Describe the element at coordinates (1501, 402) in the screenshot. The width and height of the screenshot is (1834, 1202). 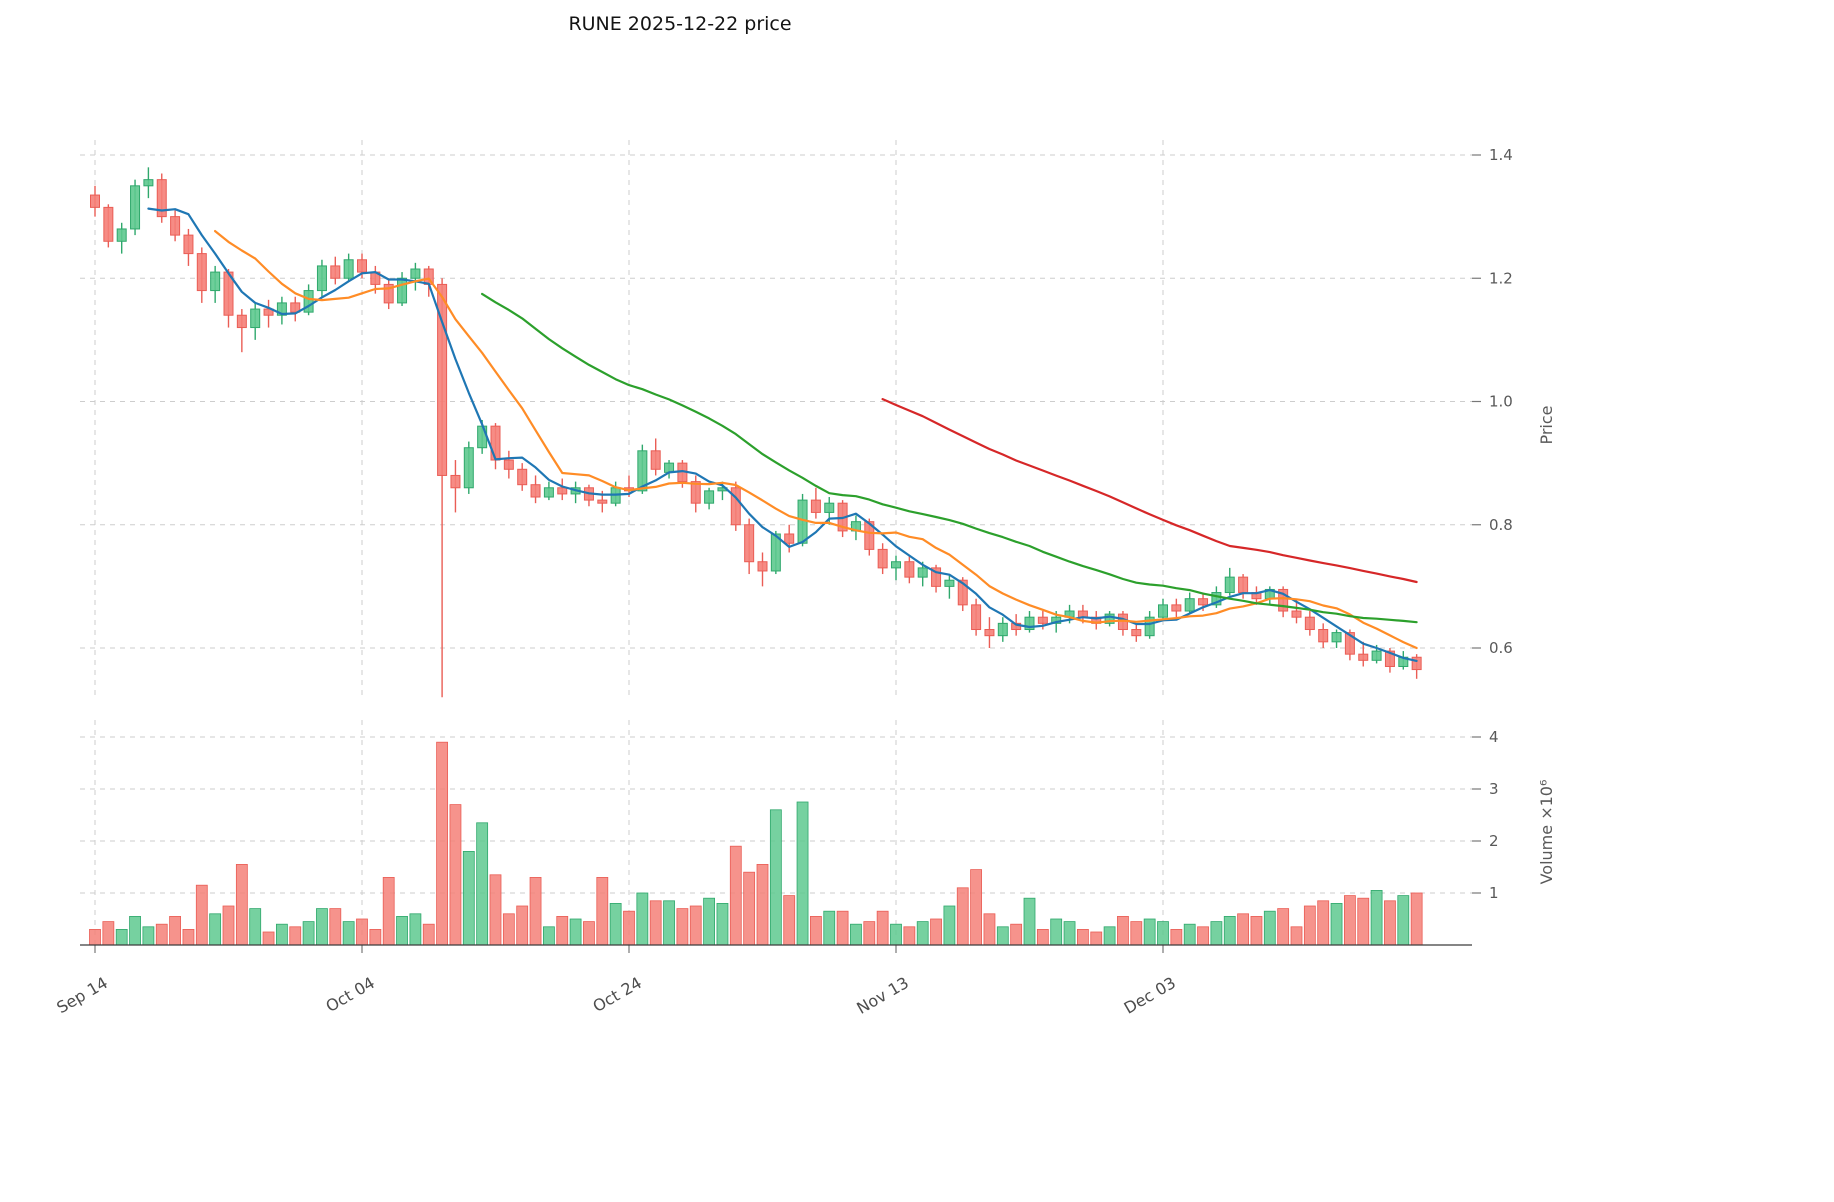
I see `price-tick-label: 1.0` at that location.